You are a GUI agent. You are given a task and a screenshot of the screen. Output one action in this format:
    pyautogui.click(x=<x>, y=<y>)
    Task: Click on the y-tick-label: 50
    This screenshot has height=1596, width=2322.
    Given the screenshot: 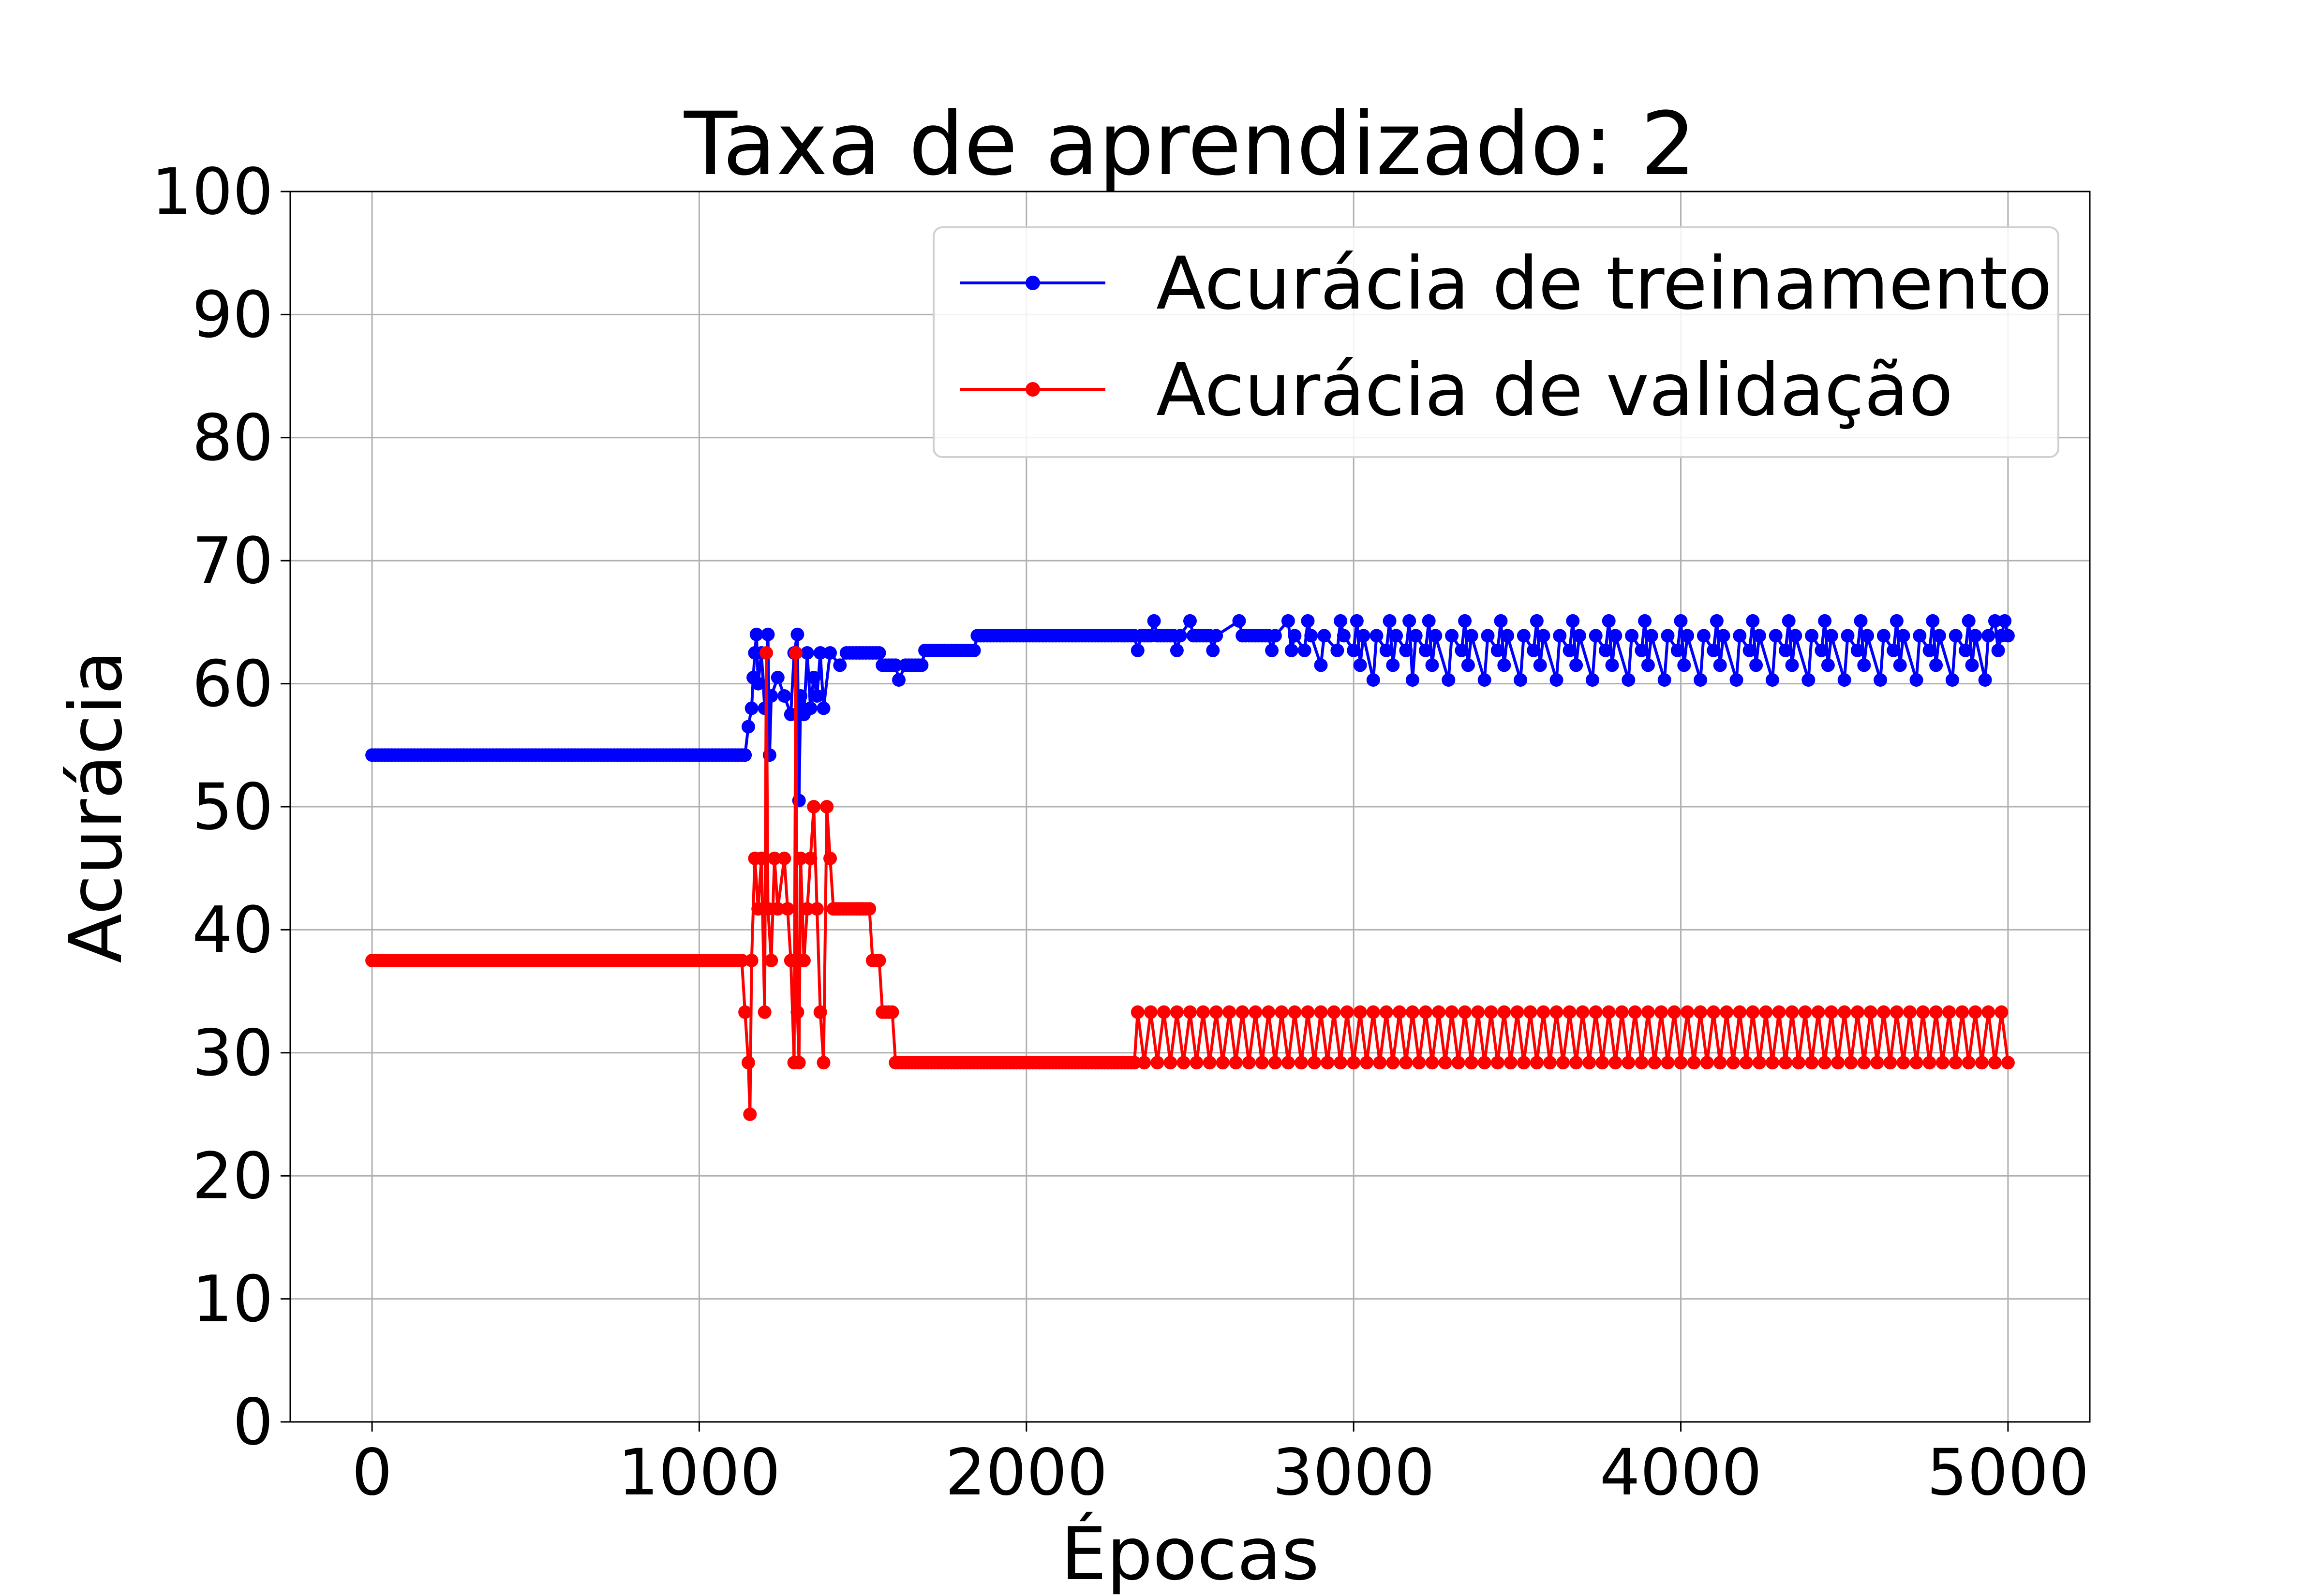 What is the action you would take?
    pyautogui.click(x=232, y=807)
    